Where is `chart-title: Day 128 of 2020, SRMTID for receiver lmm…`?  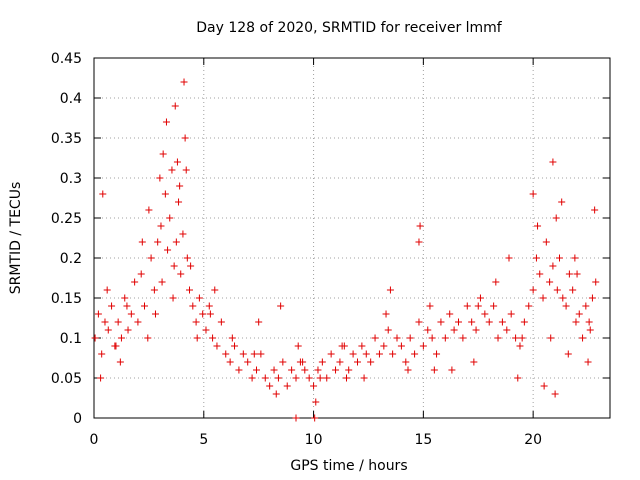
chart-title: Day 128 of 2020, SRMTID for receiver lmm… is located at coordinates (349, 28).